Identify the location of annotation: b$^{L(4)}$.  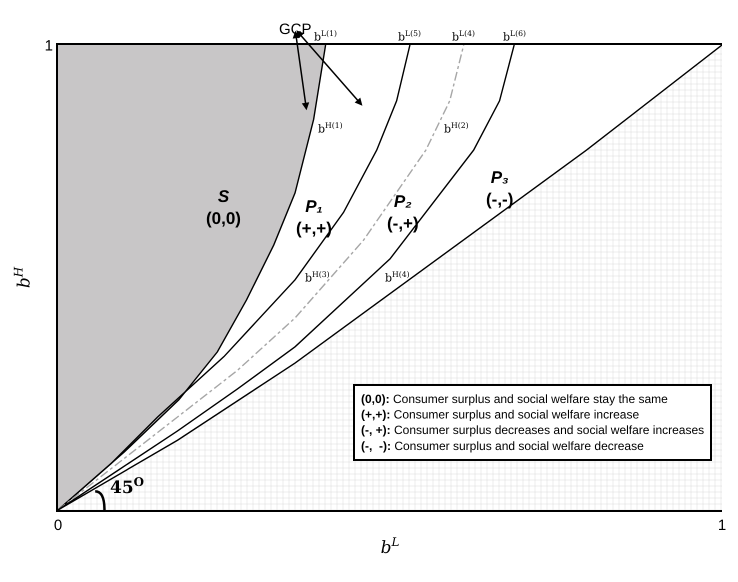
(464, 36).